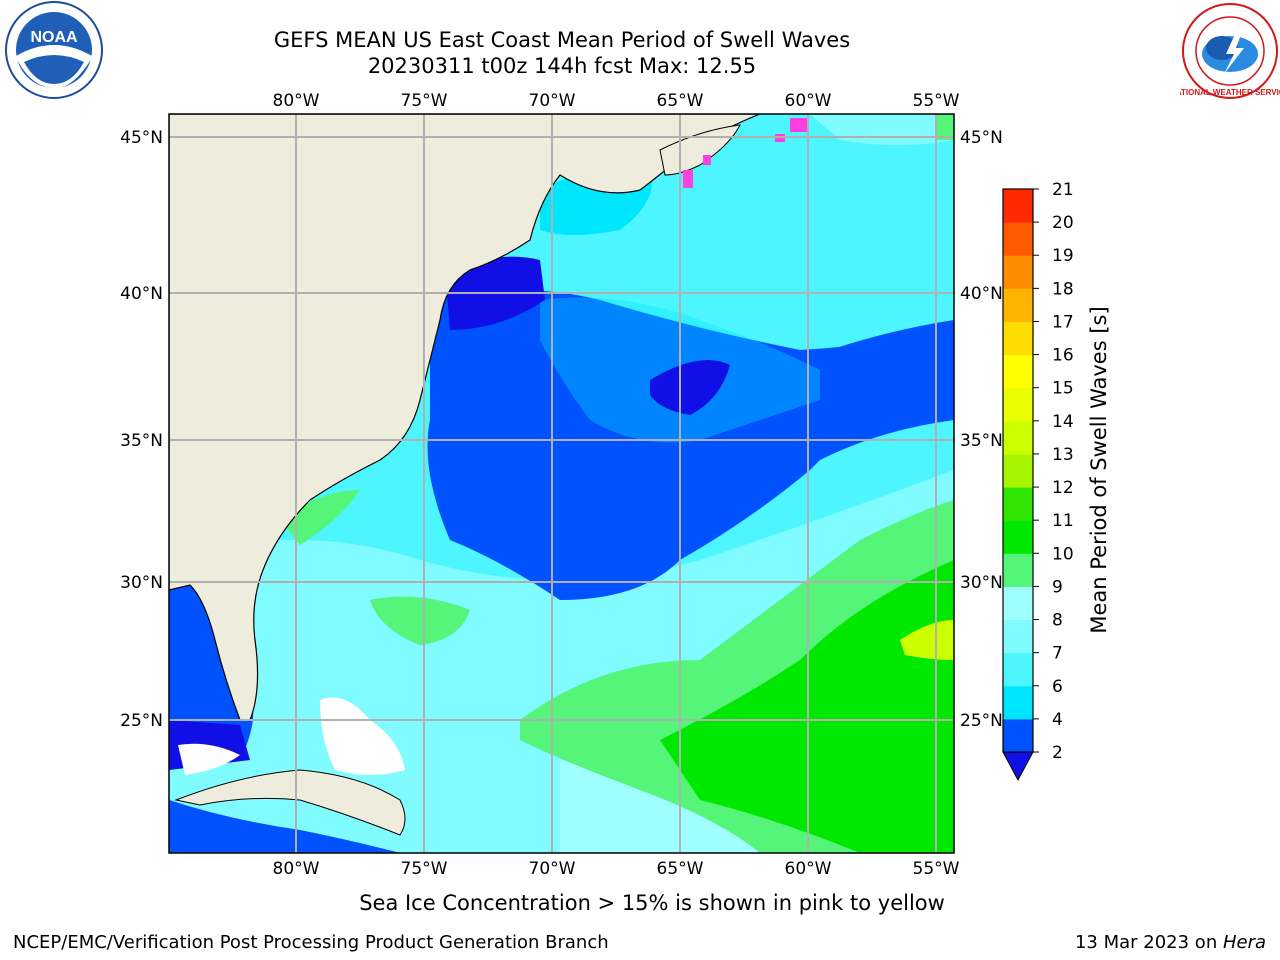 This screenshot has width=1280, height=960. I want to click on footer-date-text: 13 Mar 2023 on, so click(1148, 942).